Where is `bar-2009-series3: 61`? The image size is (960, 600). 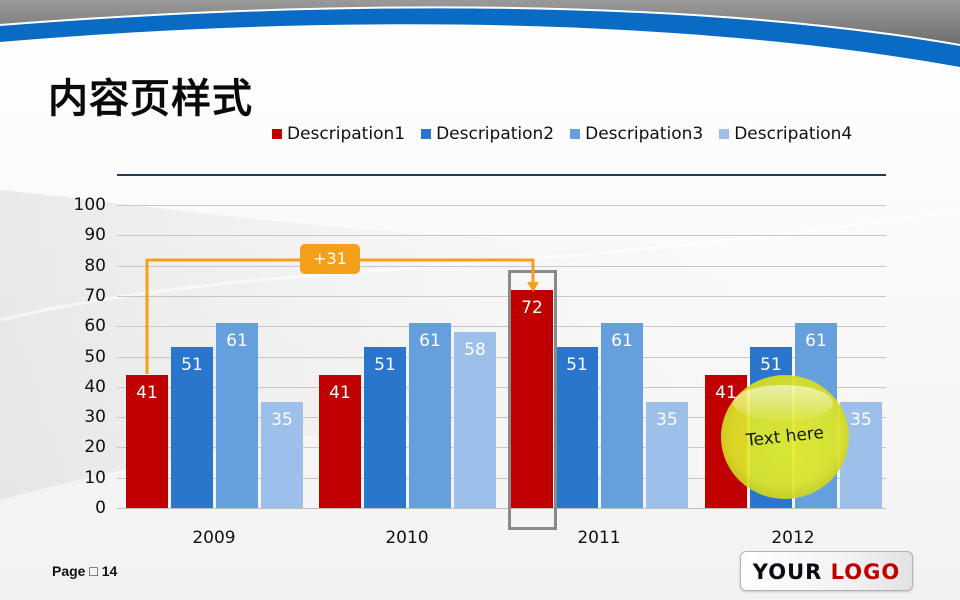 bar-2009-series3: 61 is located at coordinates (237, 415).